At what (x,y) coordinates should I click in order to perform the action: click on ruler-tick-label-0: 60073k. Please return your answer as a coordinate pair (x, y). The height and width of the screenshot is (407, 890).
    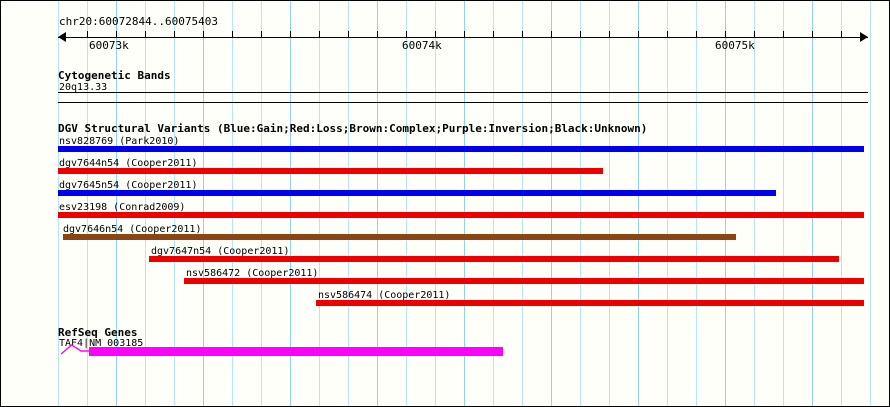
    Looking at the image, I should click on (109, 45).